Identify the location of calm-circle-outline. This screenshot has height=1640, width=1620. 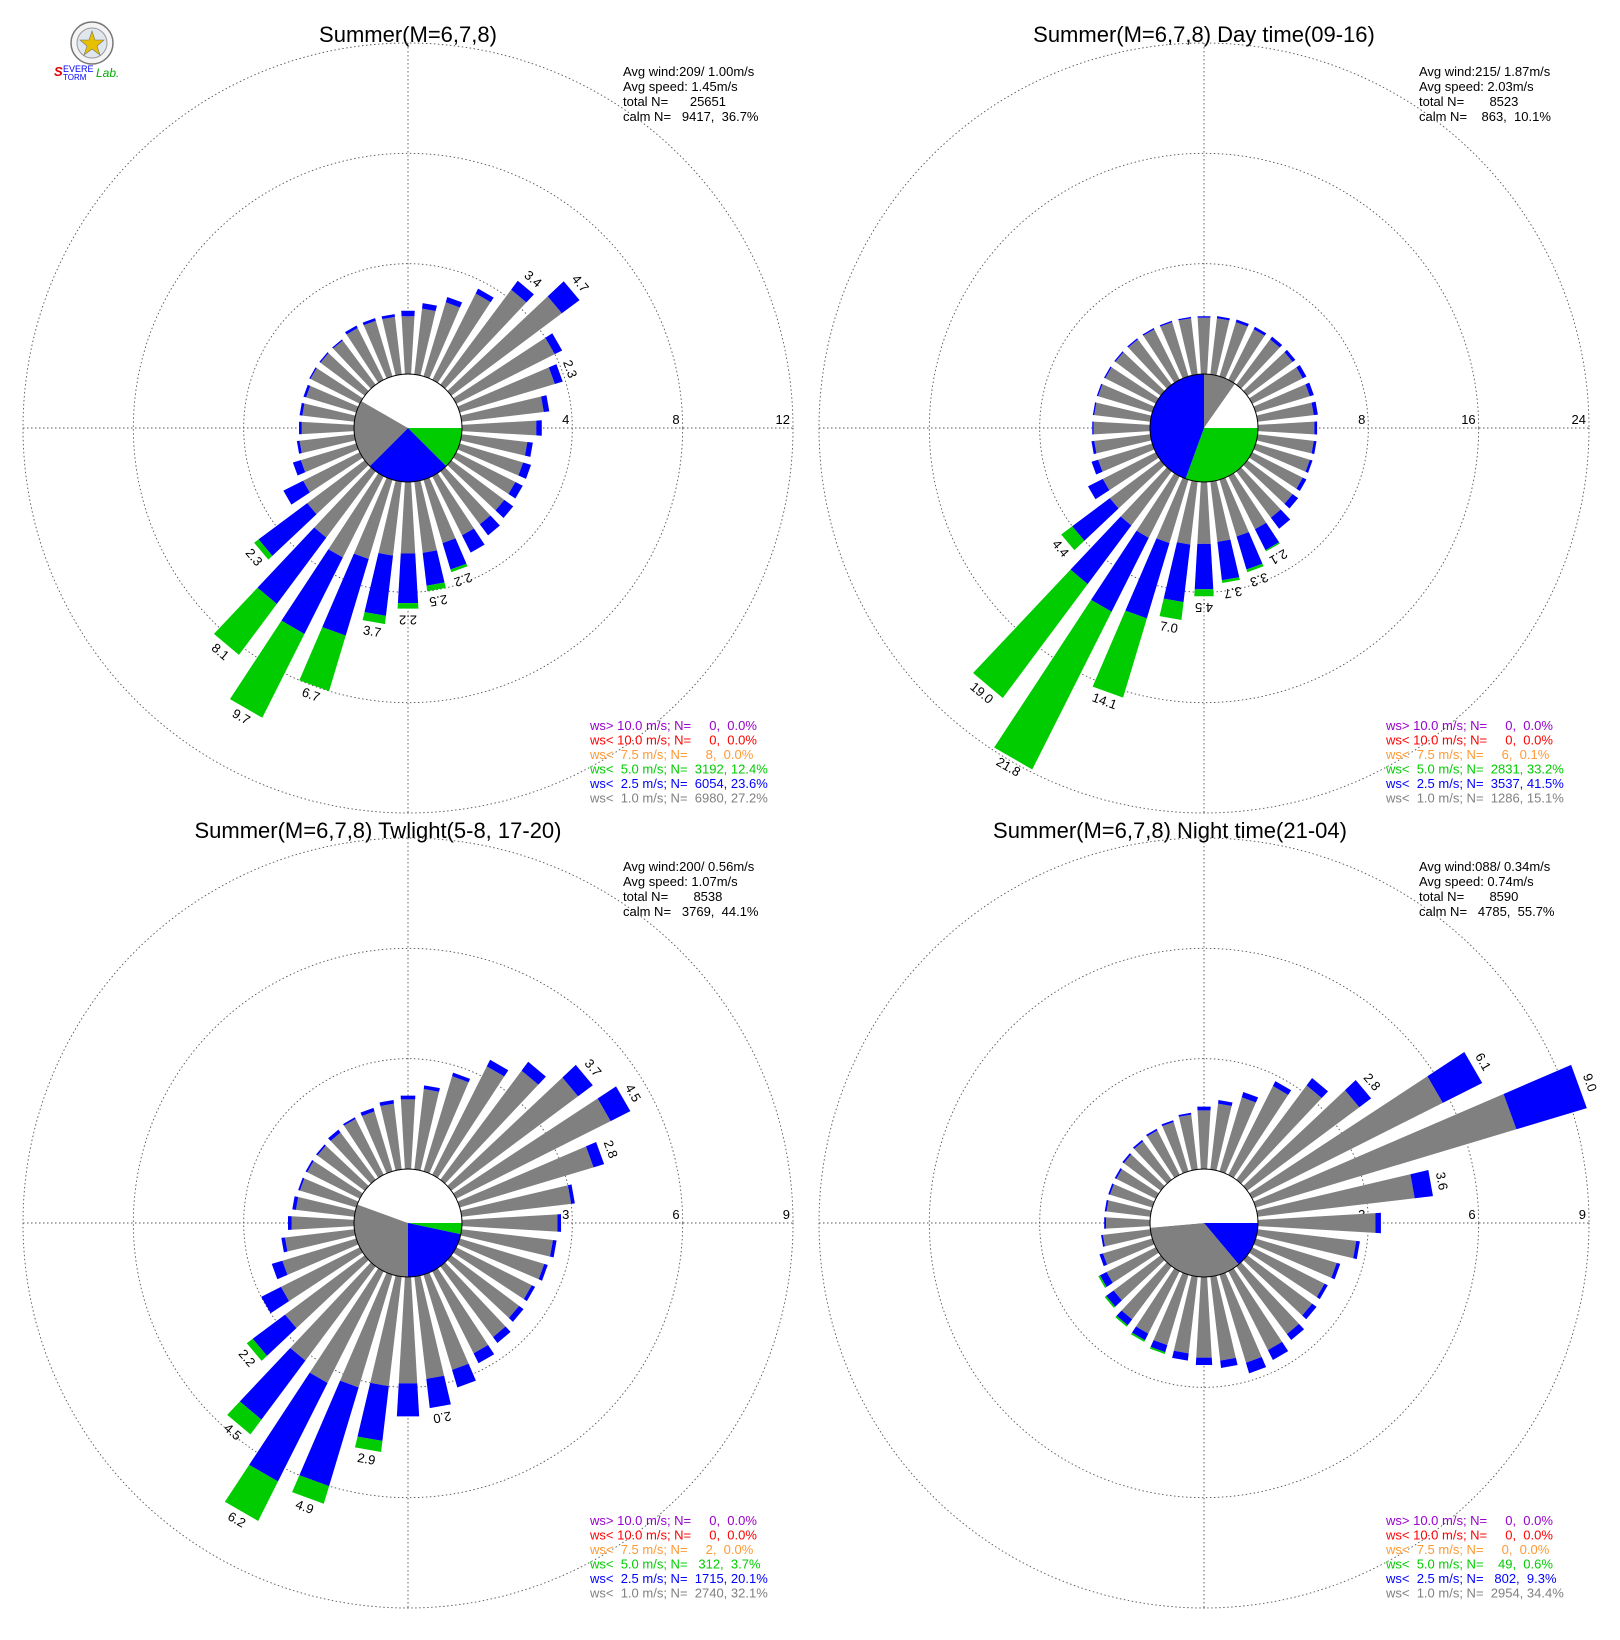
(408, 428).